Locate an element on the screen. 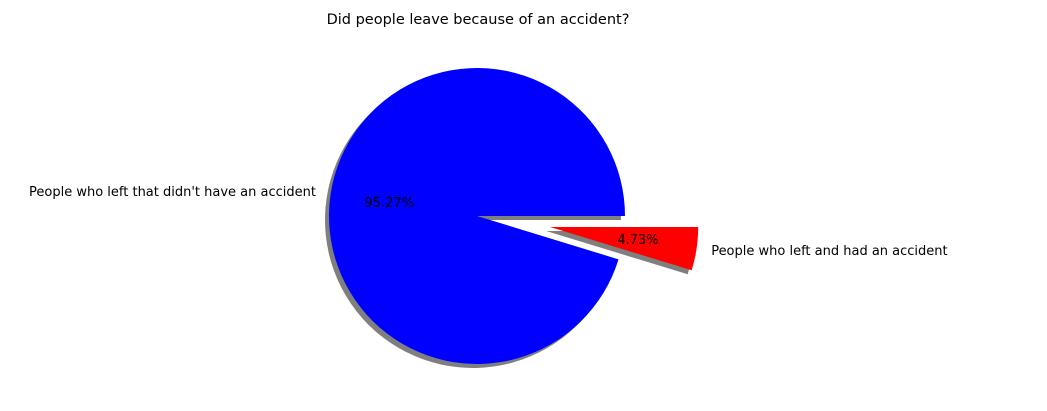  slice-people-who-left-and-had-an-accident is located at coordinates (624, 248).